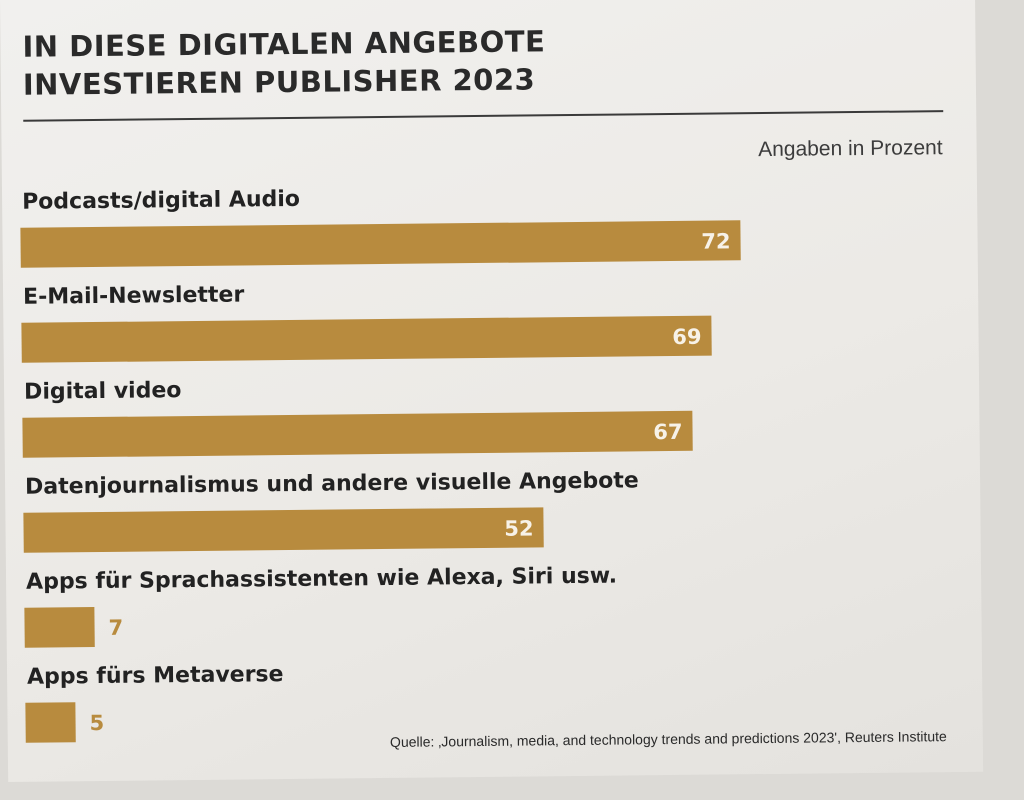  Describe the element at coordinates (519, 528) in the screenshot. I see `value-label: 52` at that location.